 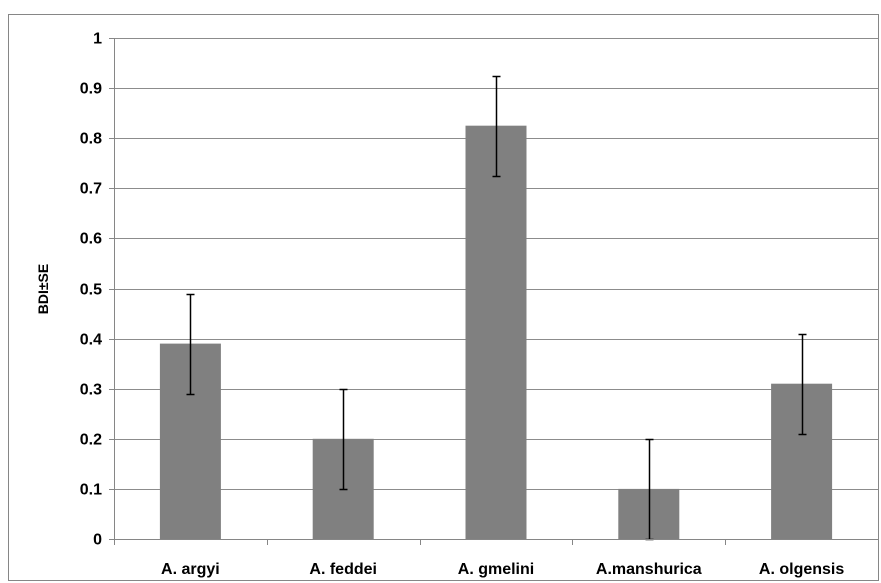 I want to click on y-tick-label: 1, so click(x=97, y=39).